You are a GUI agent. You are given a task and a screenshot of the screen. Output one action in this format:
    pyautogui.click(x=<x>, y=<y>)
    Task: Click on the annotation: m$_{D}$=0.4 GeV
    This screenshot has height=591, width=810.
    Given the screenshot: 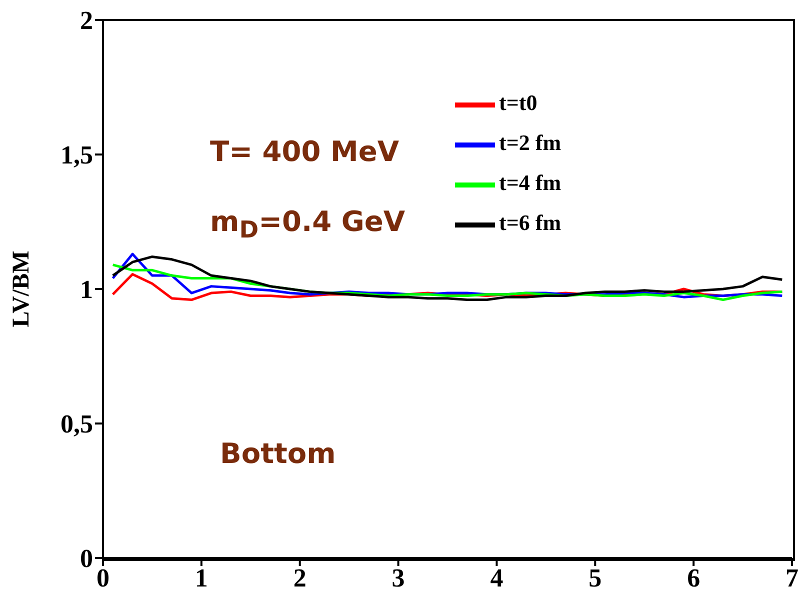 What is the action you would take?
    pyautogui.click(x=308, y=224)
    